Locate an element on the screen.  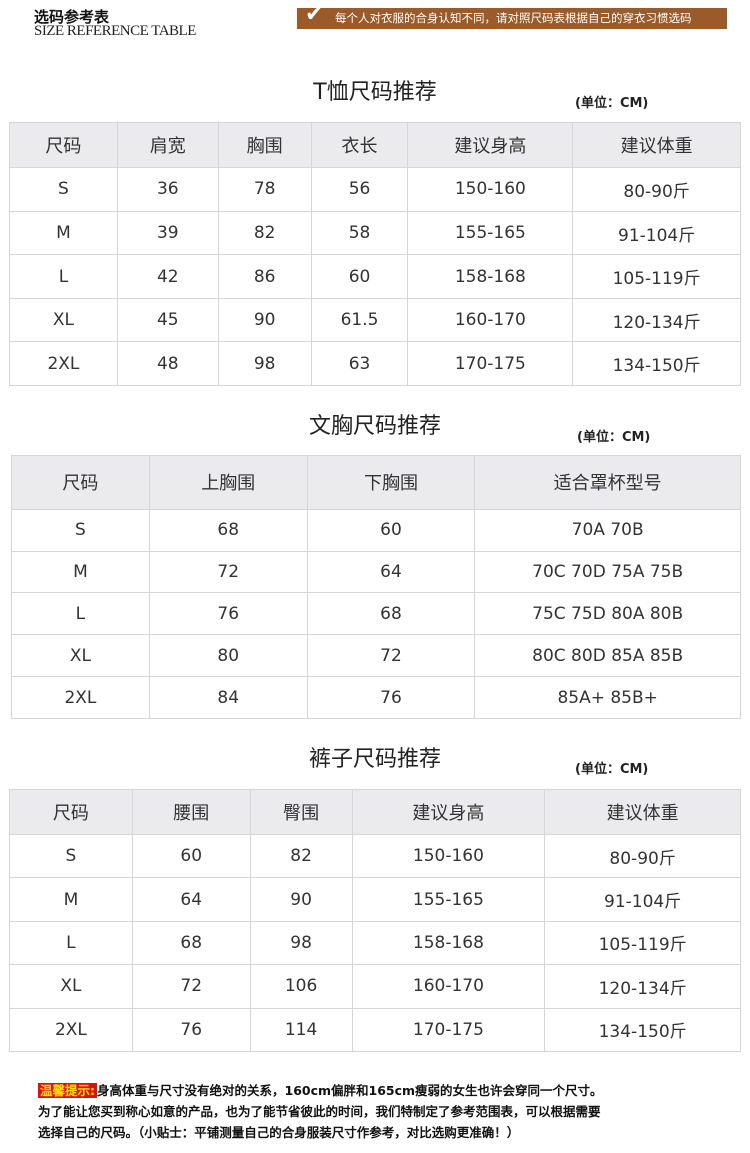
bra-unit: (单位：CM) is located at coordinates (614, 437).